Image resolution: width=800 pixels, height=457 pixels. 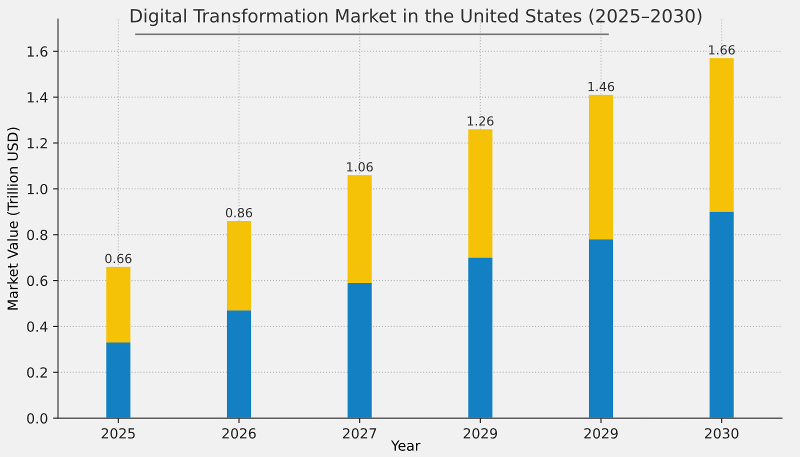 I want to click on x-tick-label: 2026, so click(x=239, y=433).